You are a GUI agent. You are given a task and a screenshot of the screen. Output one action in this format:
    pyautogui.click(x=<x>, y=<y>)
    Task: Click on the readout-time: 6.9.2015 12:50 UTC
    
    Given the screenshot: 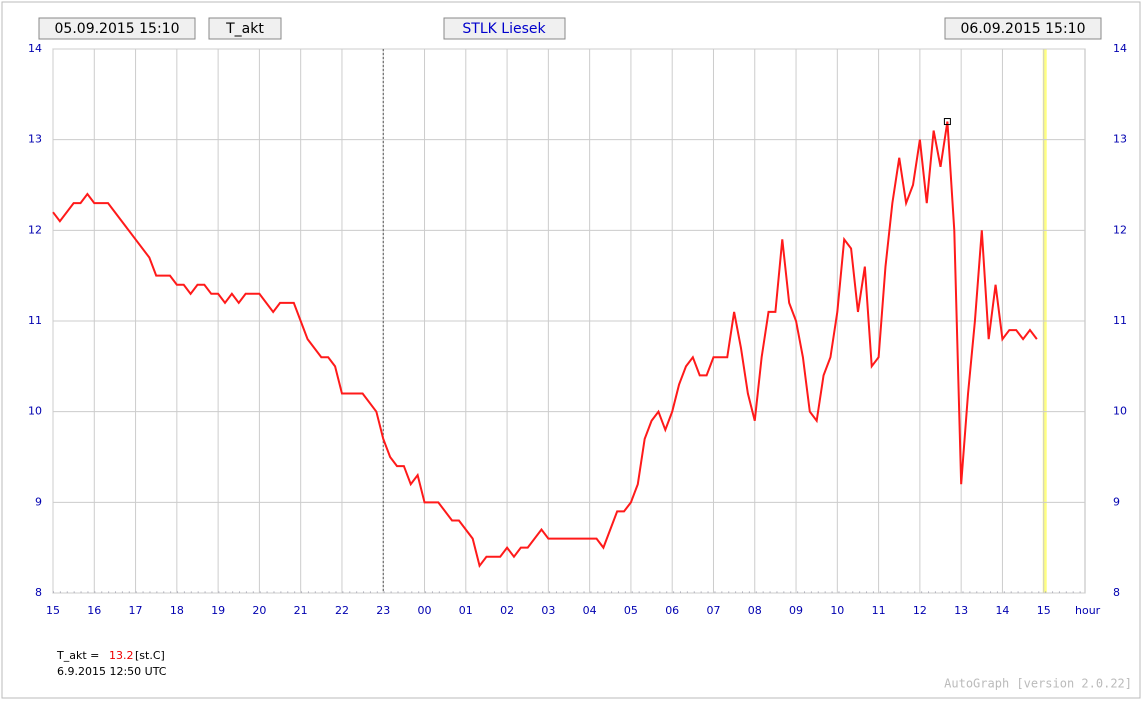 What is the action you would take?
    pyautogui.click(x=112, y=671)
    